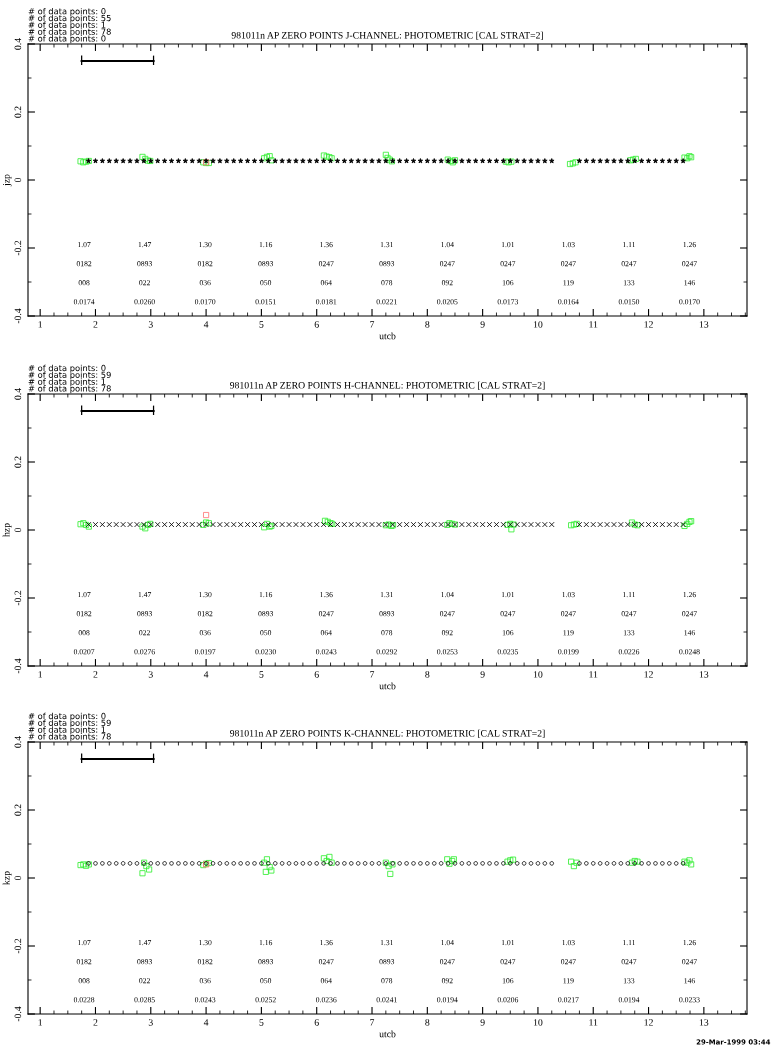 The height and width of the screenshot is (1048, 772). Describe the element at coordinates (69, 25) in the screenshot. I see `text: # of data points: 0 # of data points: 55 # of data points: 1 # of data points: 78 # of data points: 0` at that location.